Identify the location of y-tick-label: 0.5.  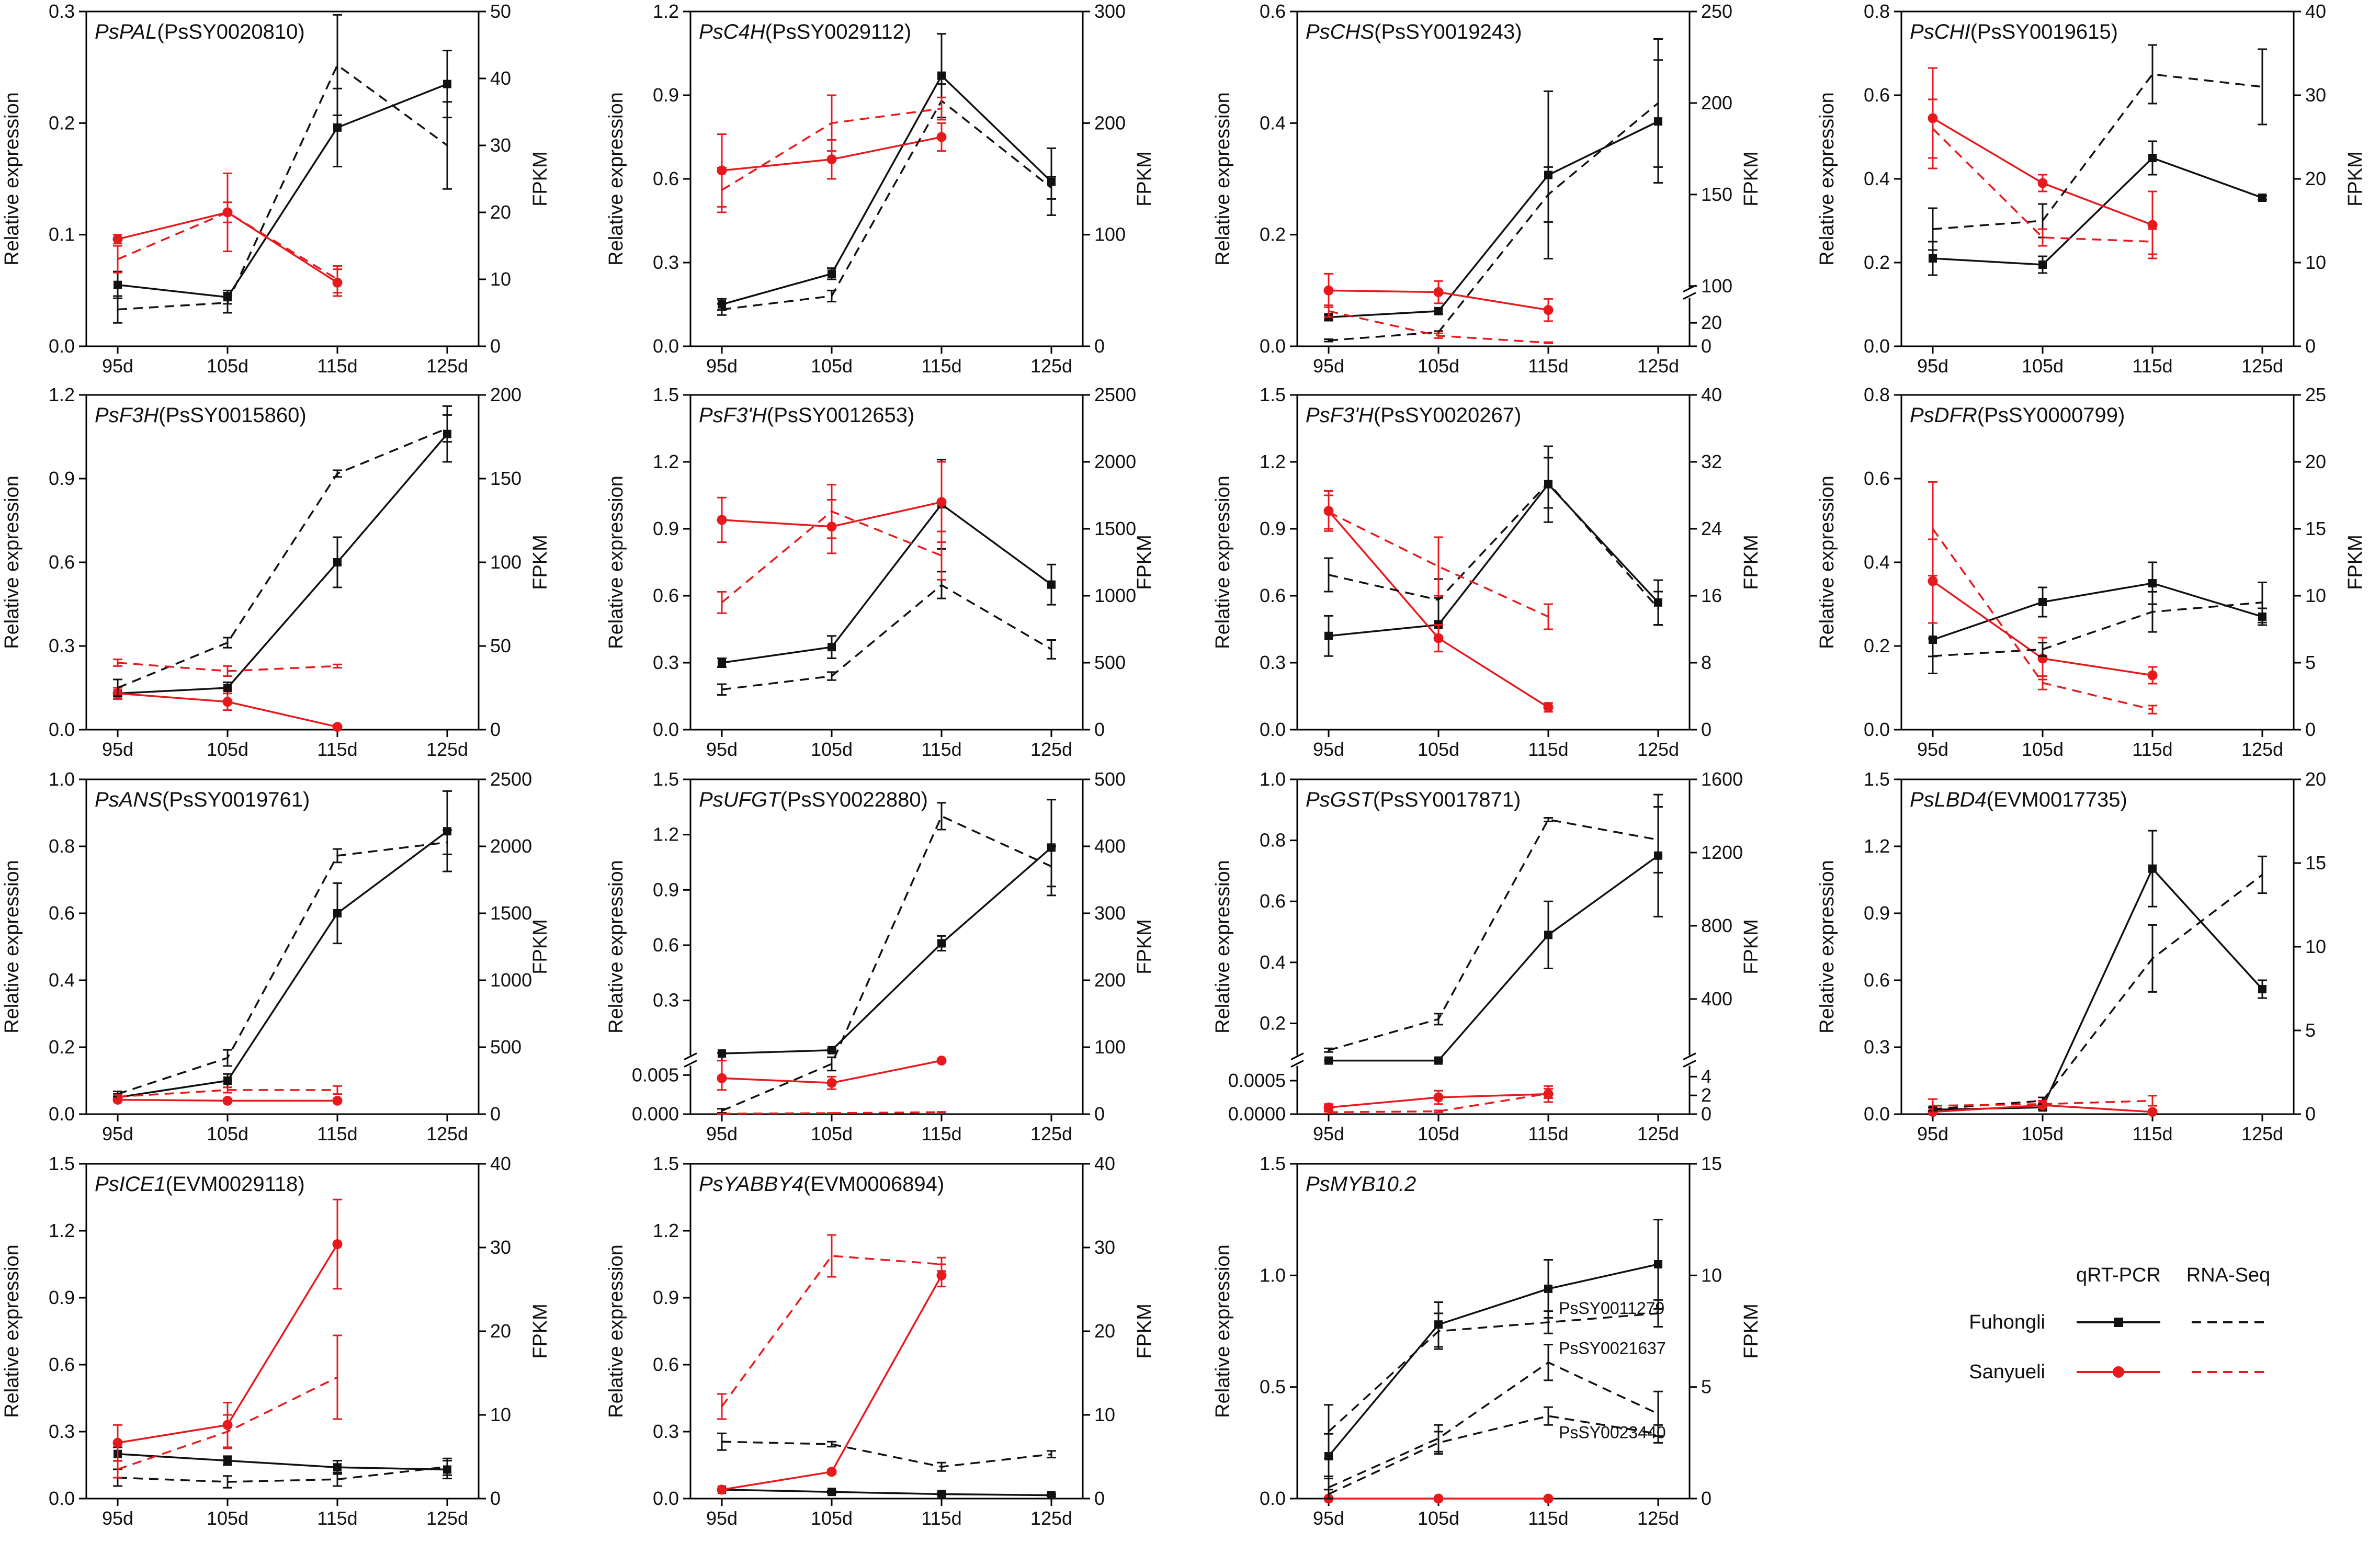
(1273, 1387).